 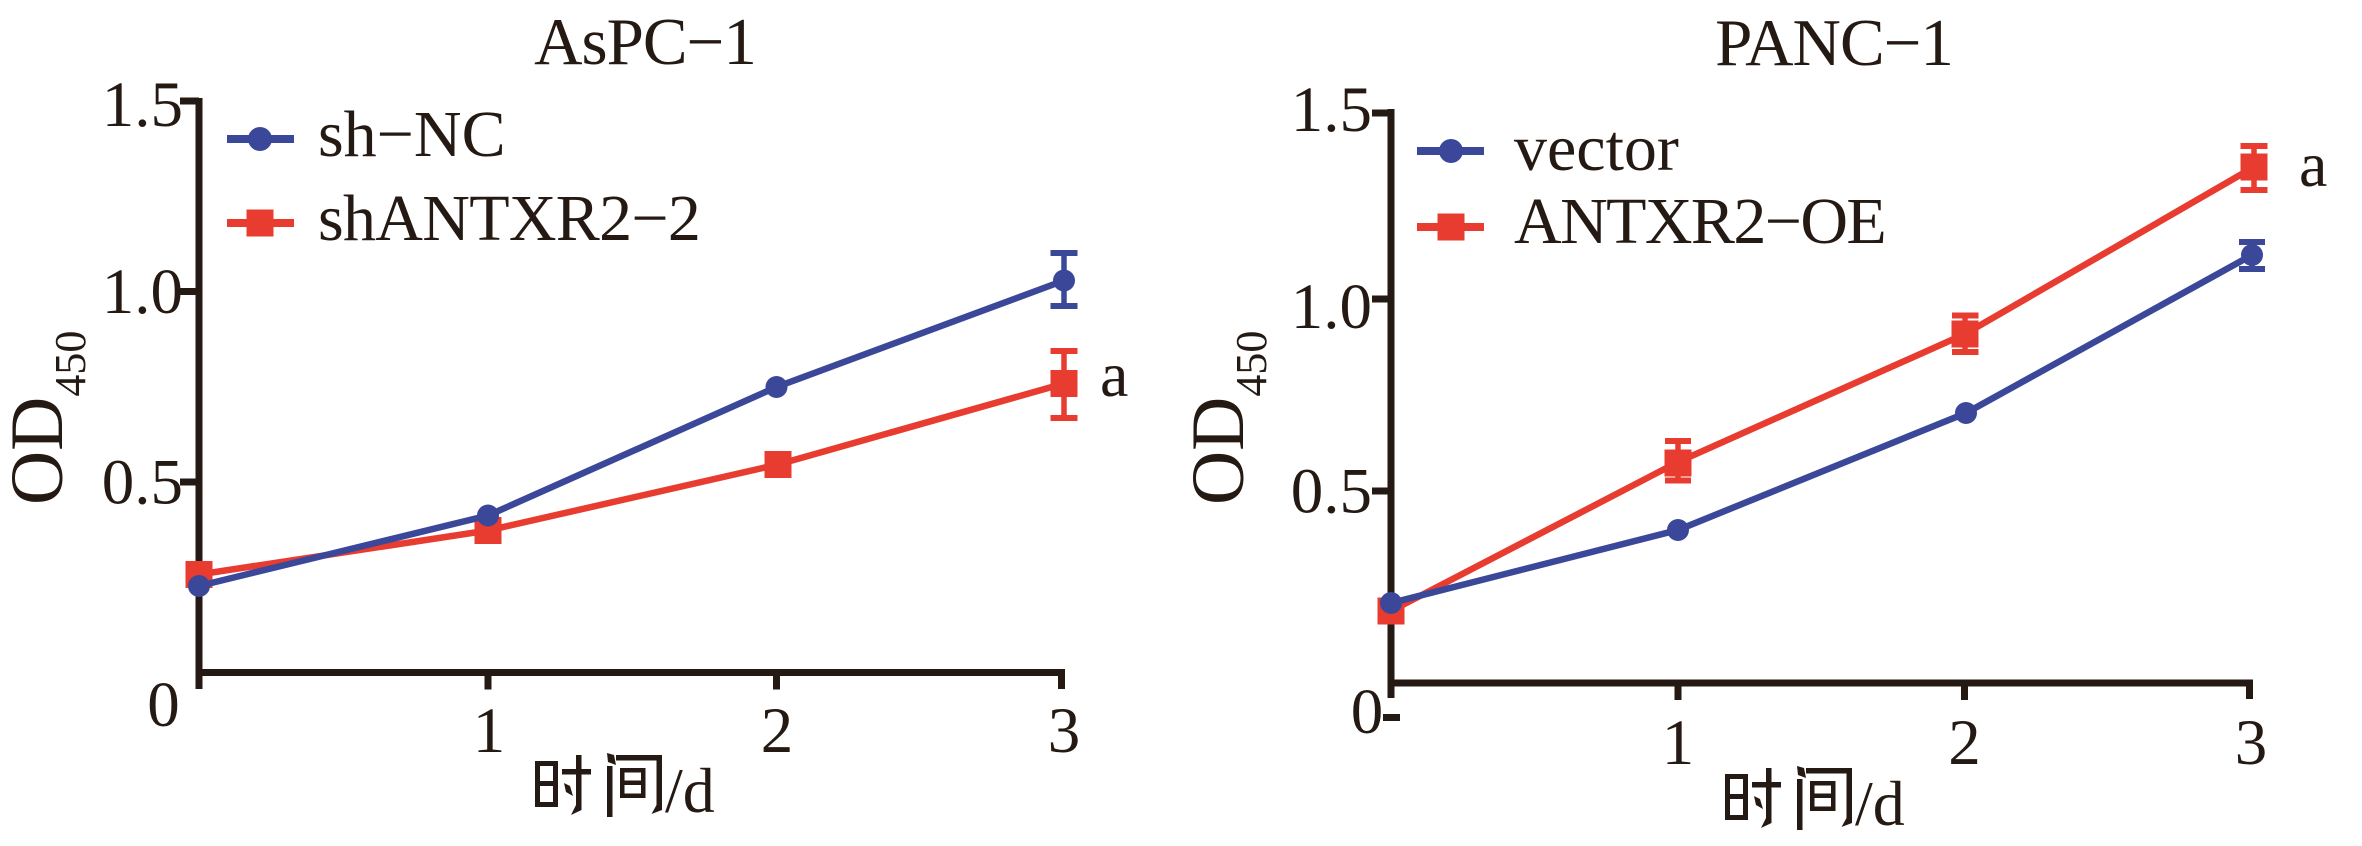 I want to click on svg-text: vector, so click(x=1596, y=148).